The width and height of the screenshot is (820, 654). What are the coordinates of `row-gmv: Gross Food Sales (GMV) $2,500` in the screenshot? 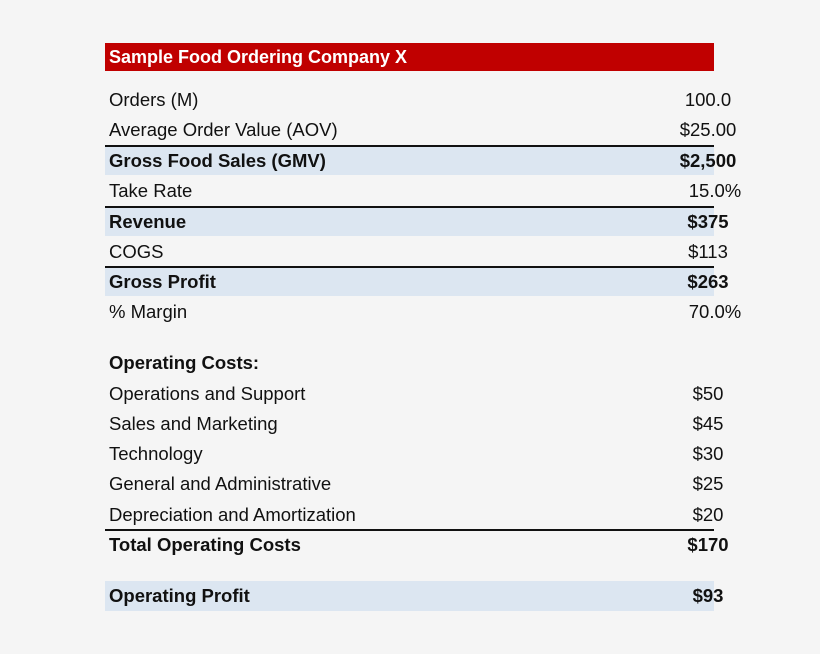 It's located at (420, 160).